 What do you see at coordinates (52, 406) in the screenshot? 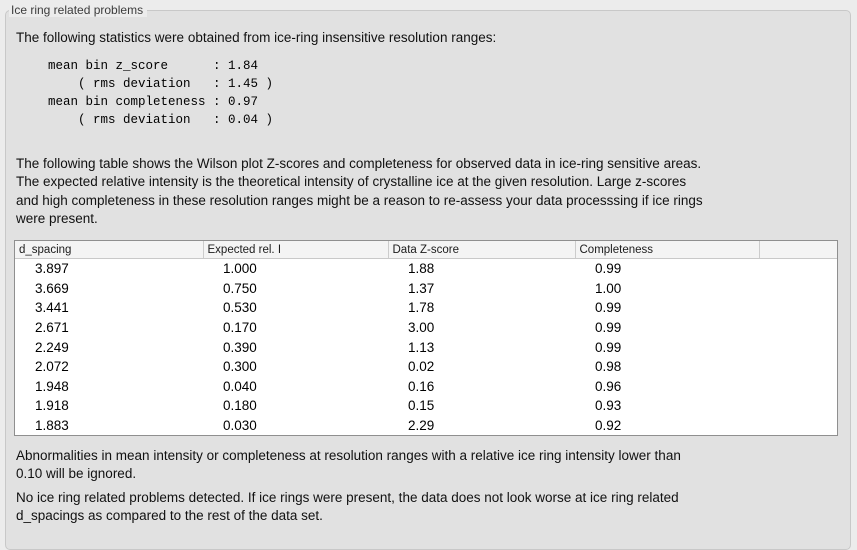
I see `table-cell: 1.918` at bounding box center [52, 406].